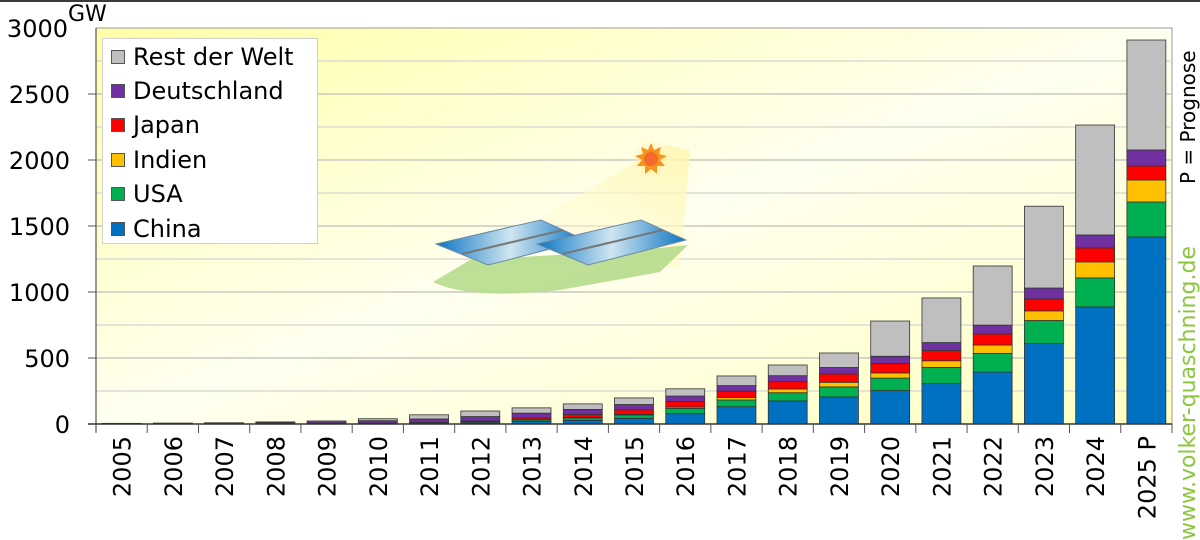 The width and height of the screenshot is (1200, 540). I want to click on legend-item-japan: Japan, so click(155, 125).